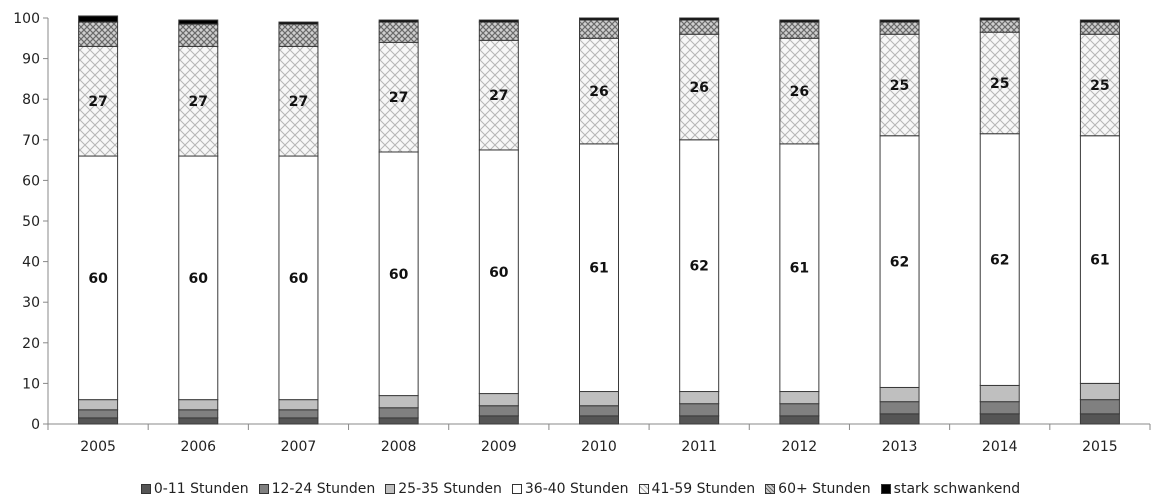 This screenshot has height=502, width=1161. I want to click on legend-item: stark schwankend, so click(950, 489).